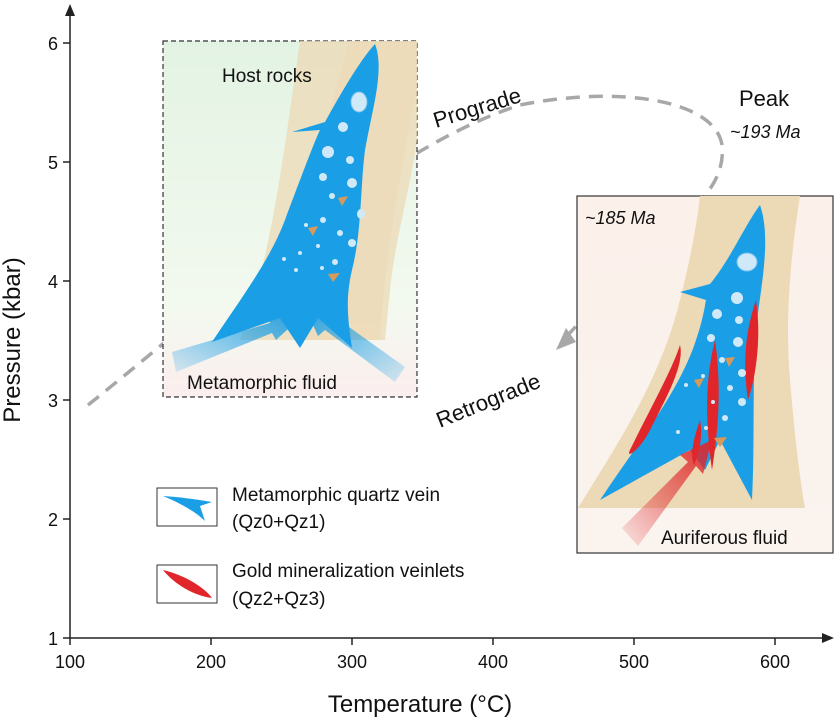 This screenshot has width=837, height=720. What do you see at coordinates (53, 282) in the screenshot?
I see `y-tick-label: 4` at bounding box center [53, 282].